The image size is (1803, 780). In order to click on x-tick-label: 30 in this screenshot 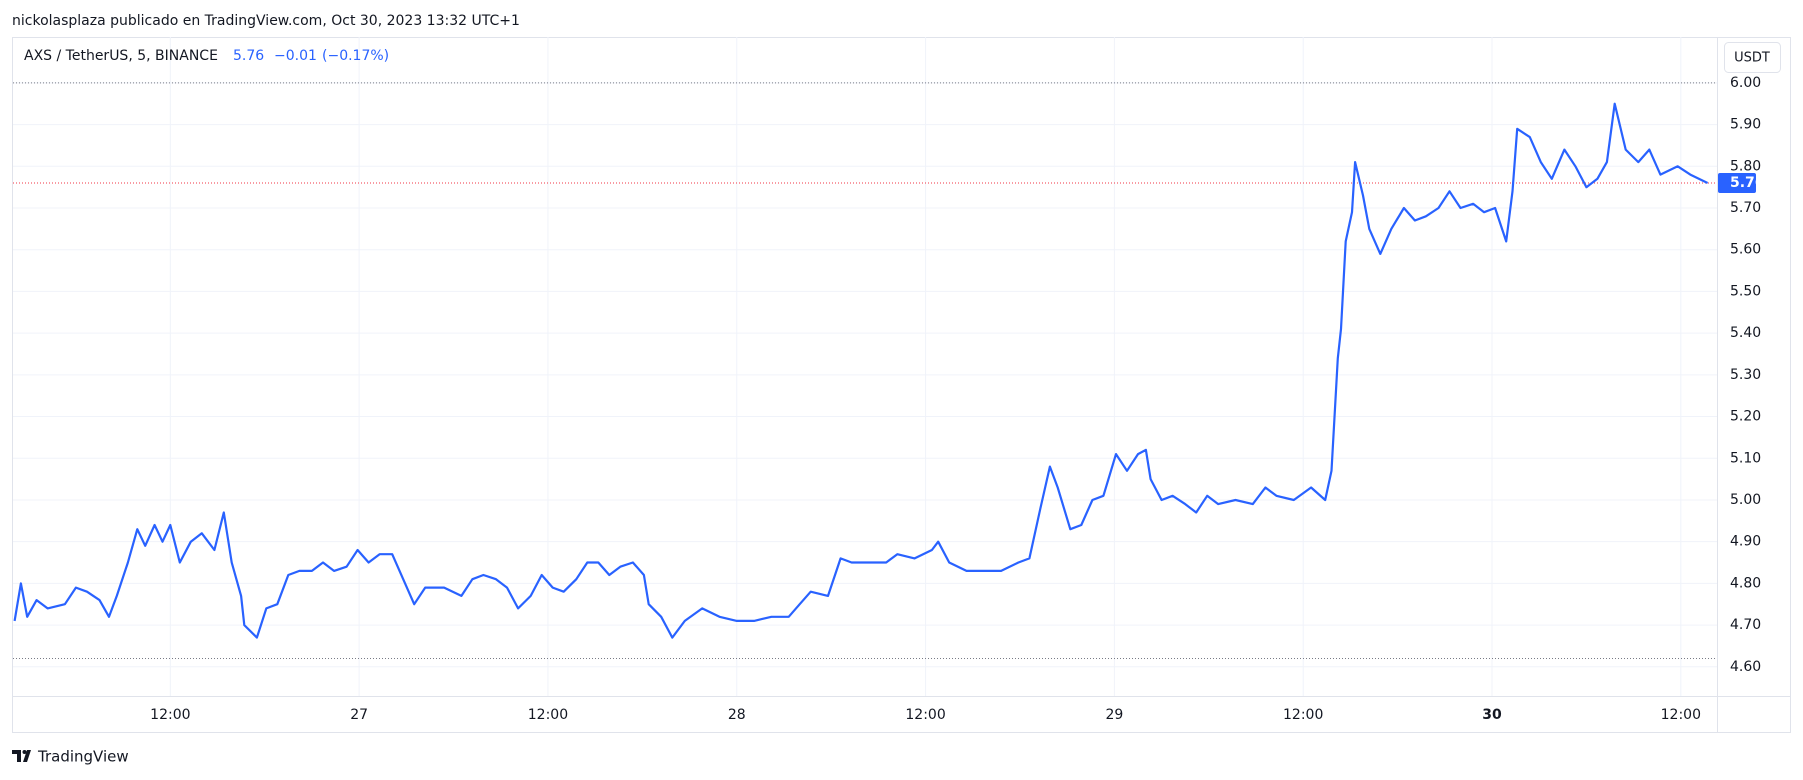, I will do `click(1492, 715)`.